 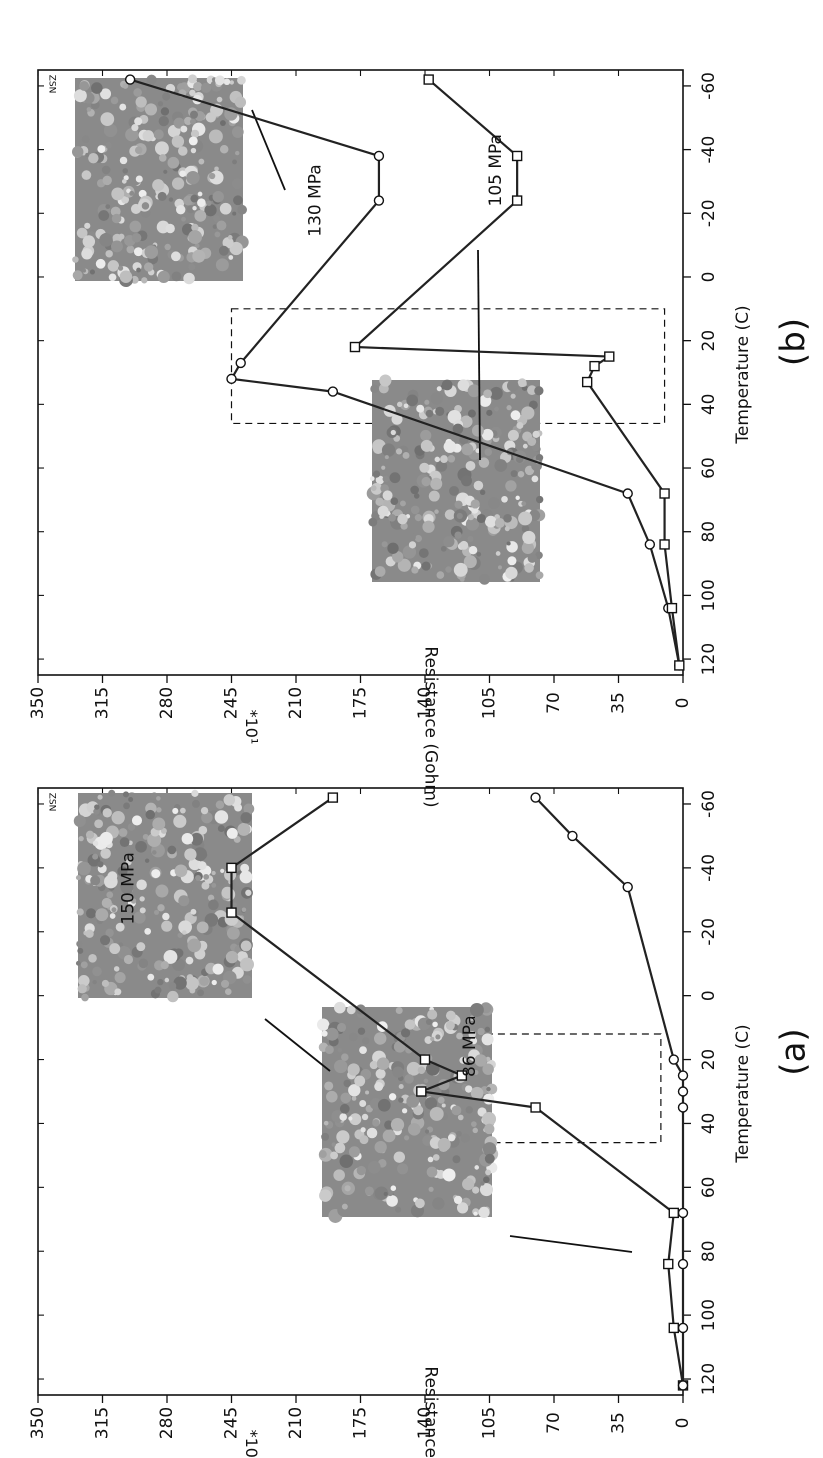 What do you see at coordinates (709, 213) in the screenshot?
I see `x-tick-label: -20` at bounding box center [709, 213].